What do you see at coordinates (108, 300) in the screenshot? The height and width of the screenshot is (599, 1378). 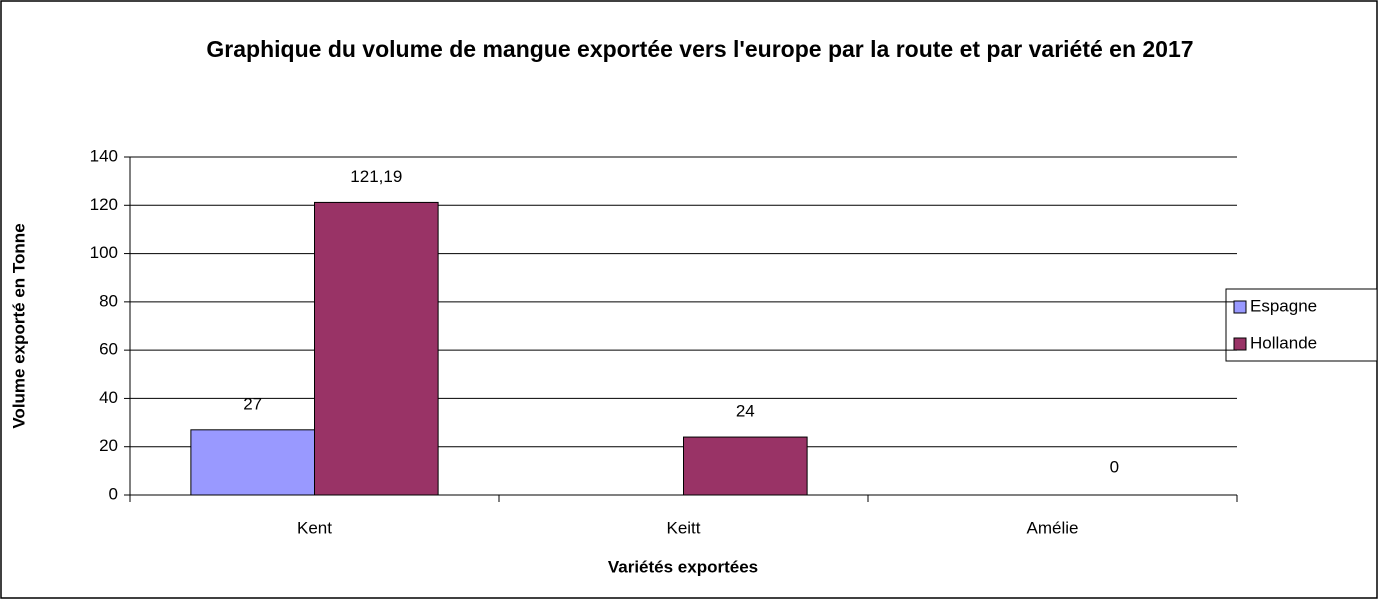 I see `y-tick-label: 80` at bounding box center [108, 300].